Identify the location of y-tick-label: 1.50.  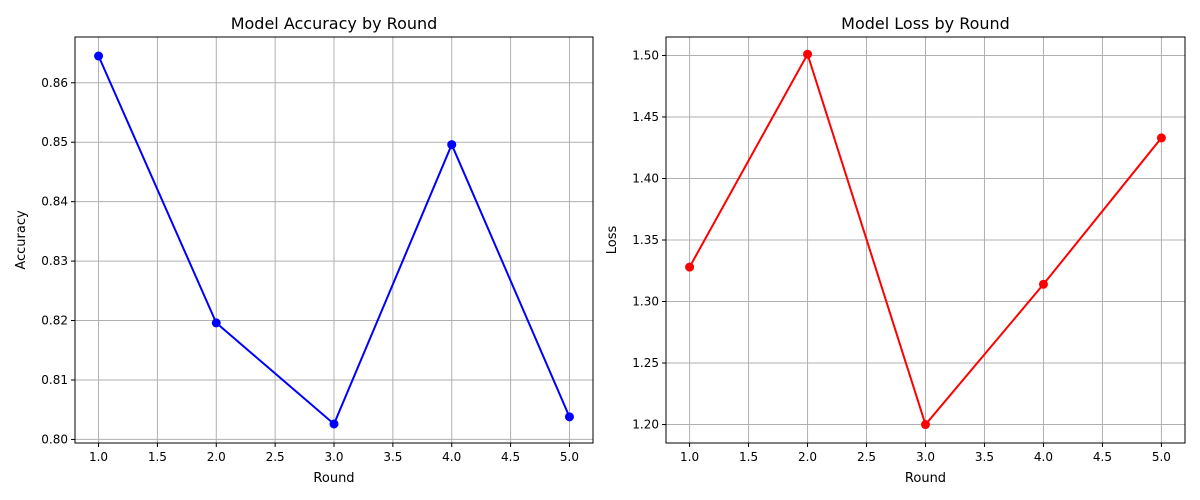
(645, 55).